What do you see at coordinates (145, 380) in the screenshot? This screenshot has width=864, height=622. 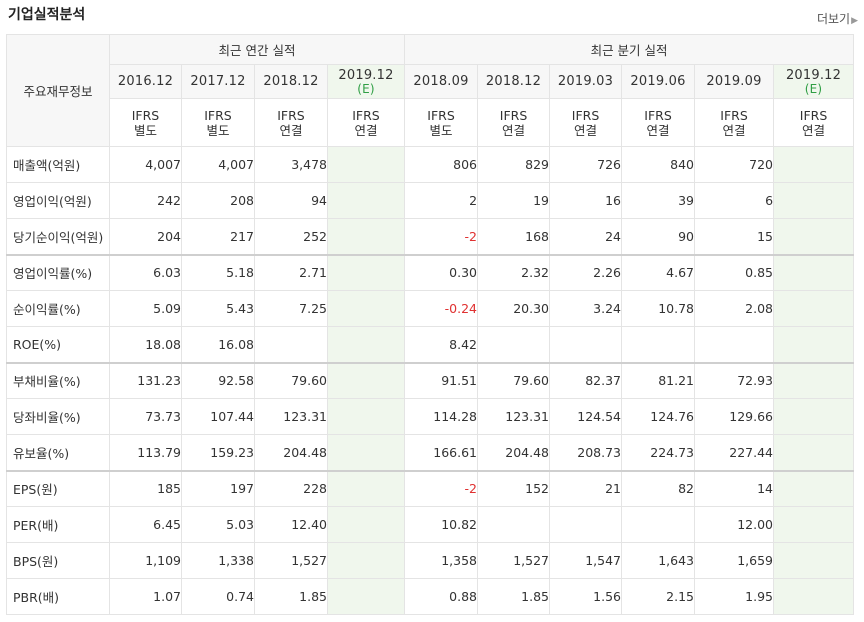 I see `table-cell: 131.23` at bounding box center [145, 380].